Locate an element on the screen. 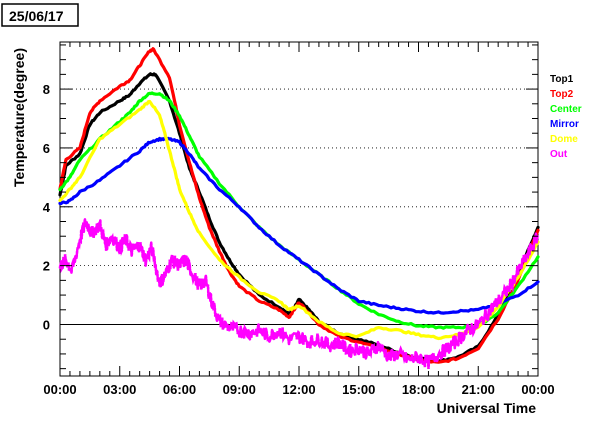  x-tick-label: 09:00 is located at coordinates (239, 389).